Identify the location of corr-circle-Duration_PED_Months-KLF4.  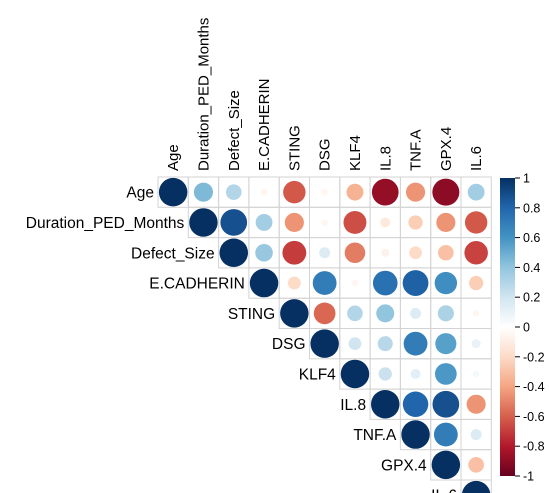
(355, 222).